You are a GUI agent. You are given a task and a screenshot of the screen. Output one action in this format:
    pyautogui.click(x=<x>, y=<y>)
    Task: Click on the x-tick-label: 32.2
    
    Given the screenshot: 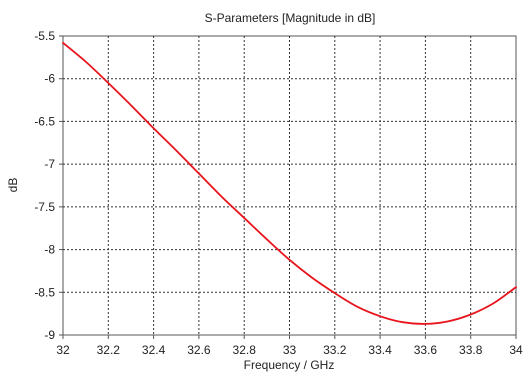 What is the action you would take?
    pyautogui.click(x=109, y=350)
    